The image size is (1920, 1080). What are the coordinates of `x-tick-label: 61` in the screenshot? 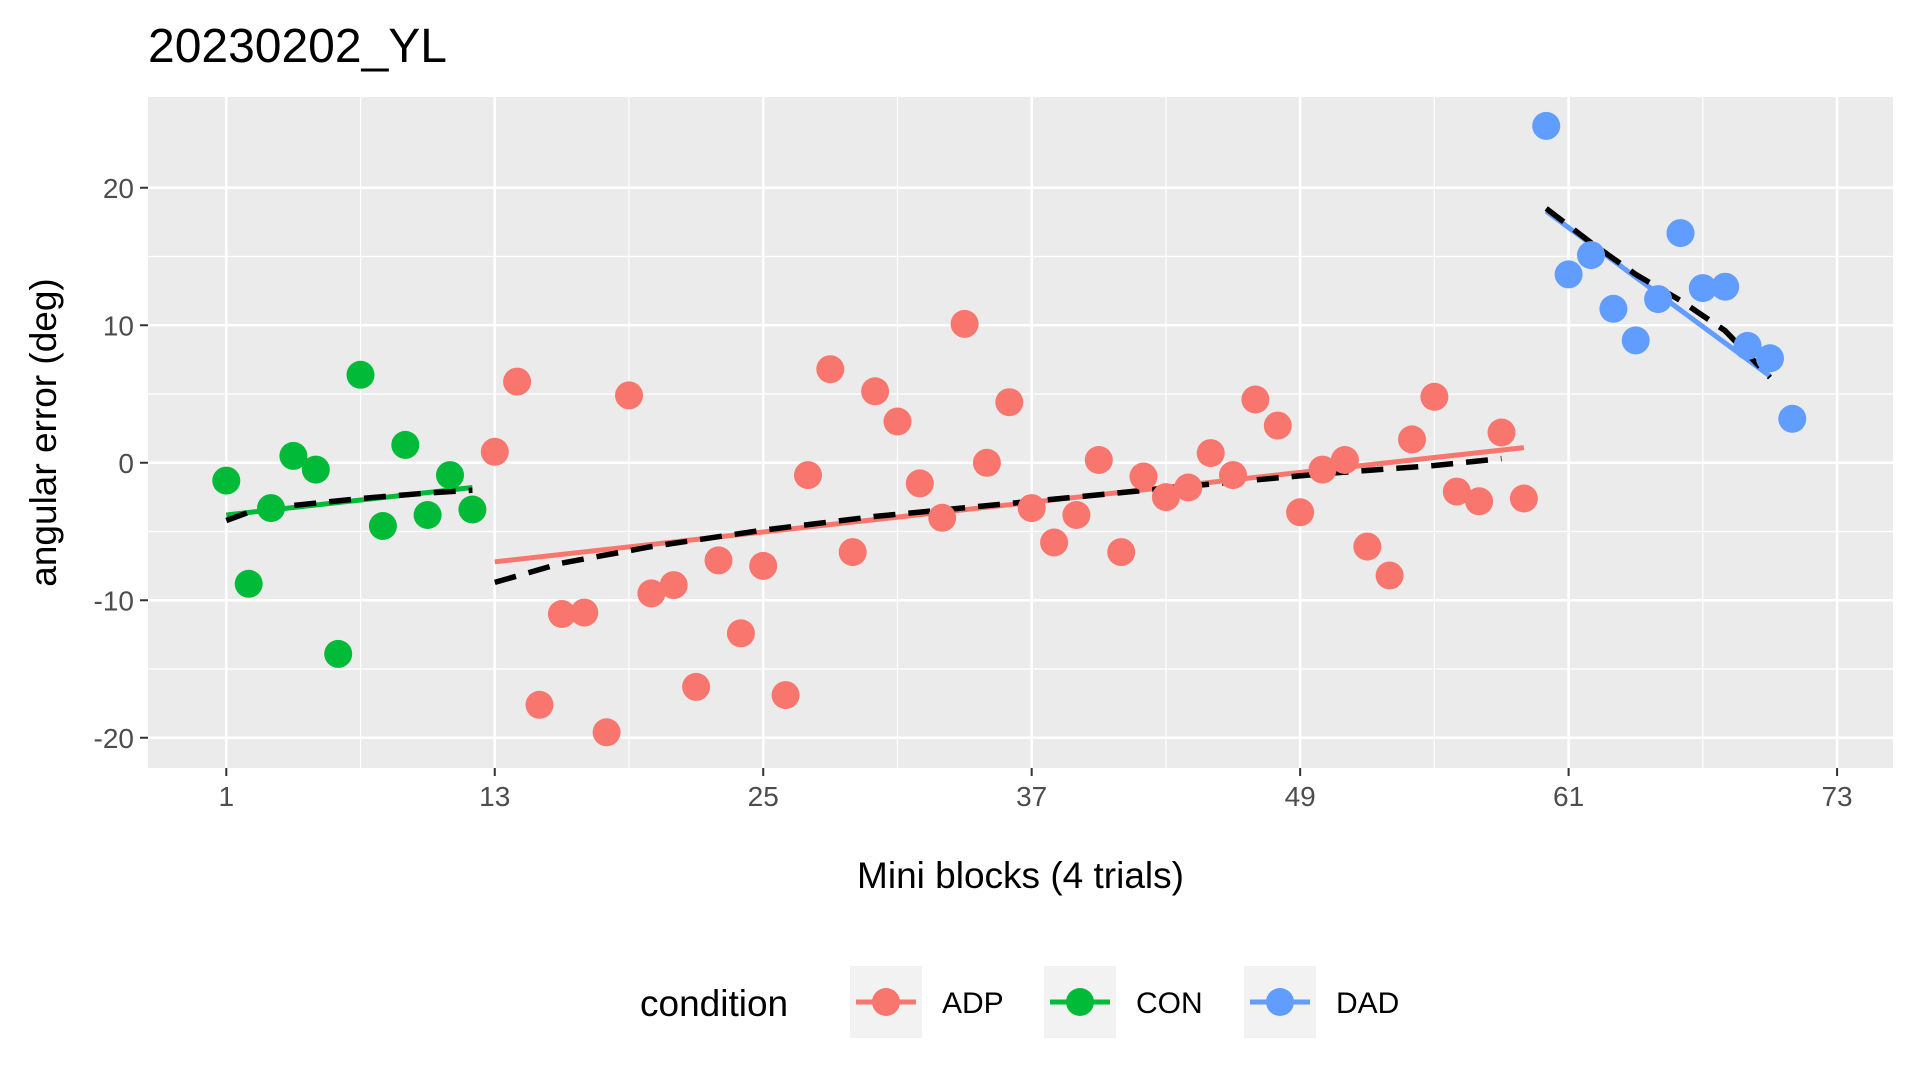 It's located at (1568, 796).